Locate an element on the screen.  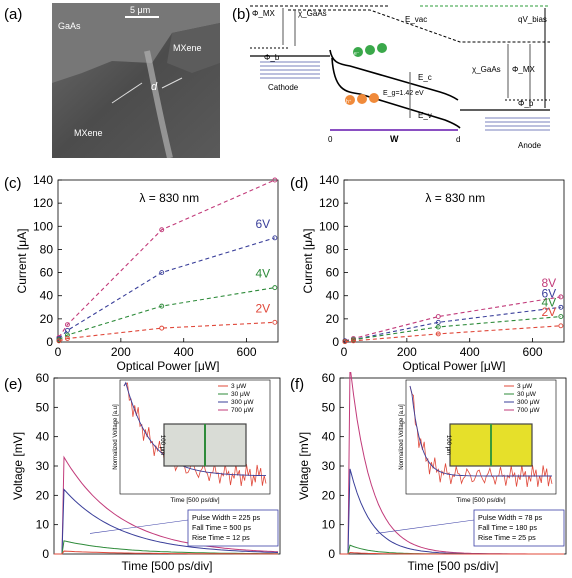
chart-c-series-line-8V is located at coordinates (167, 258).